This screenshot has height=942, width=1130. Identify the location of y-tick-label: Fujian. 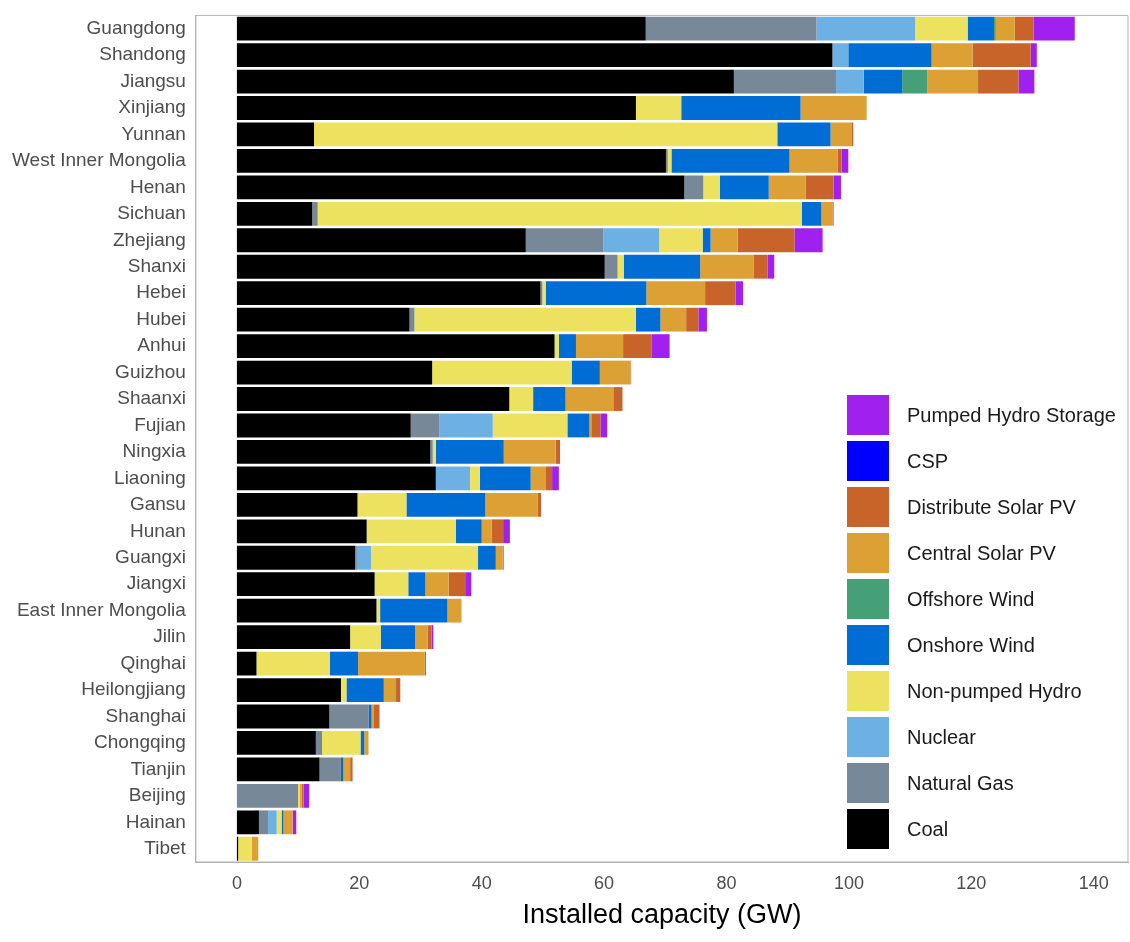
(160, 424).